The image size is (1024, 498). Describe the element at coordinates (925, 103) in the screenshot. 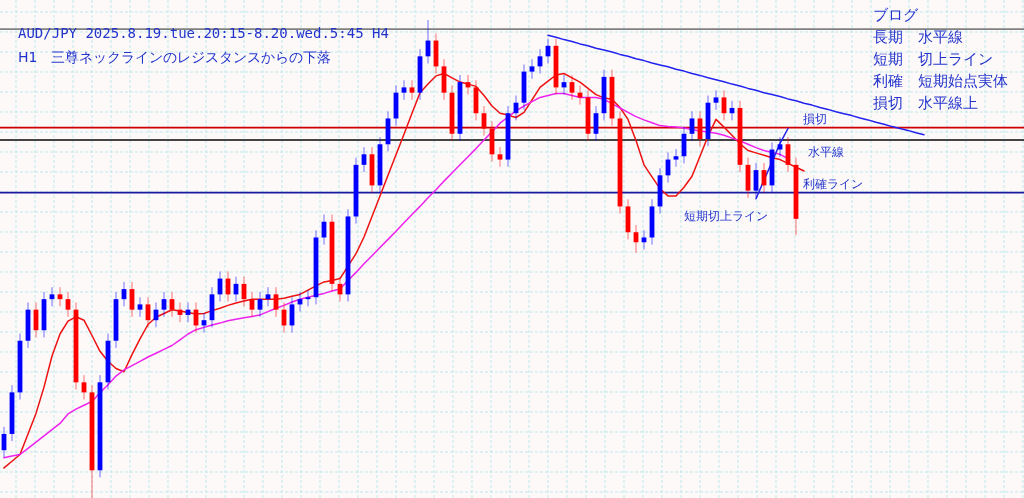

I see `annotation: 損切 水平線上` at that location.